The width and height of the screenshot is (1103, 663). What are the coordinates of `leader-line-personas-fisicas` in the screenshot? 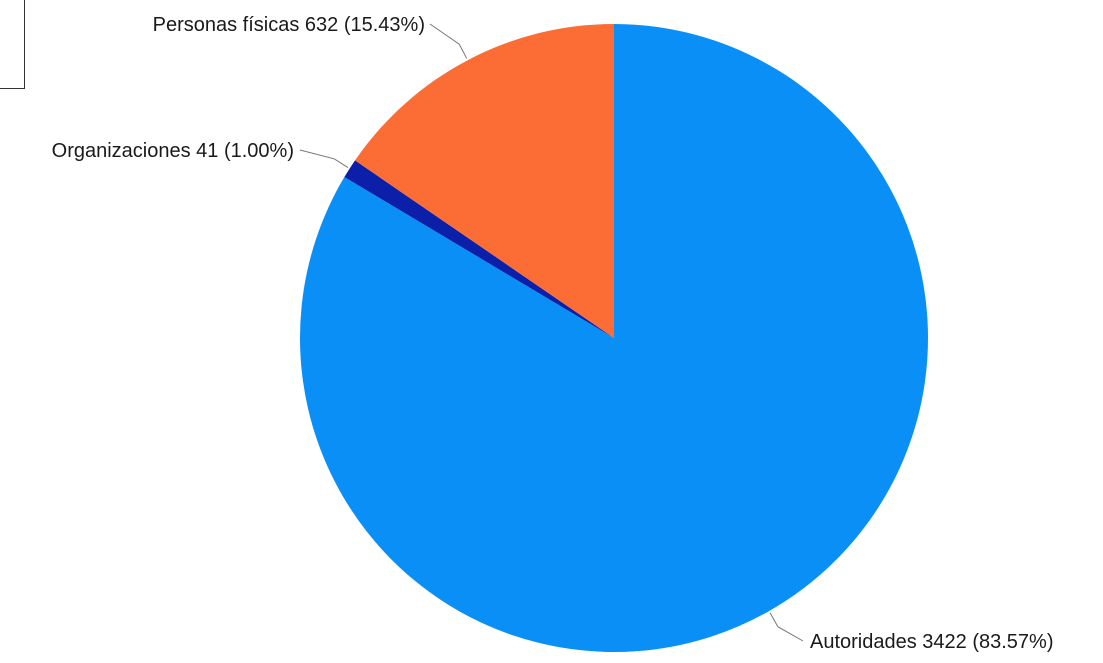 It's located at (448, 41).